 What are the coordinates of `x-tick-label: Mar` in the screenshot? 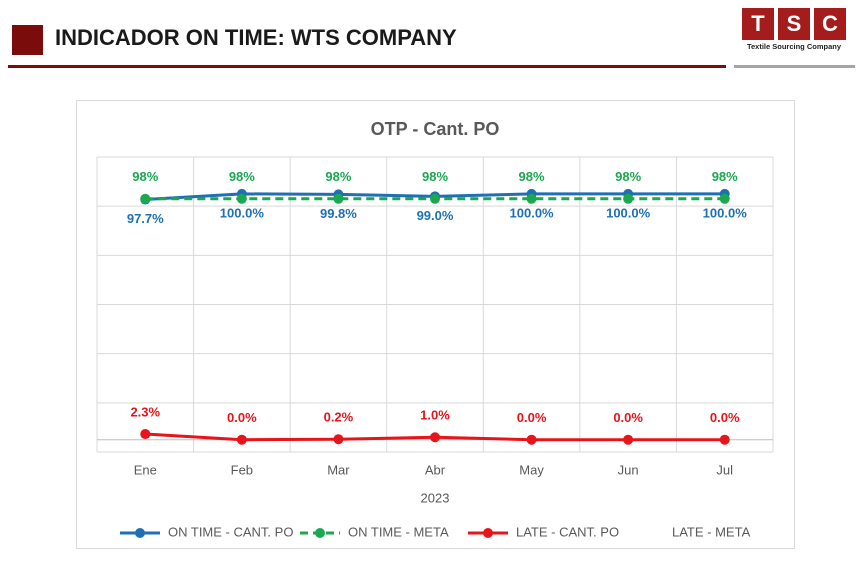 It's located at (338, 469).